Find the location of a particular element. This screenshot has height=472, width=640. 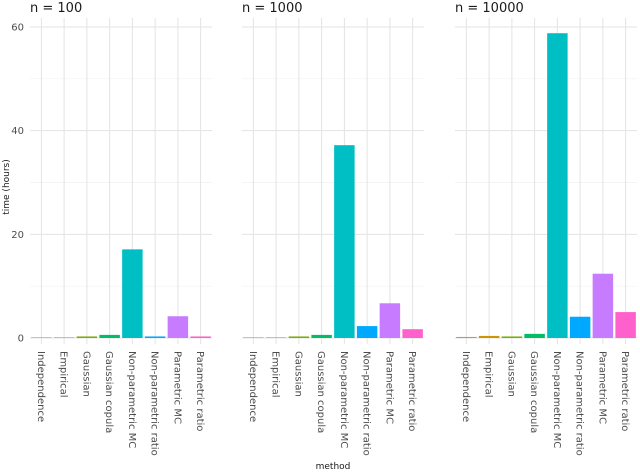

y-axis: 0 20 40 60 is located at coordinates (17, 184).